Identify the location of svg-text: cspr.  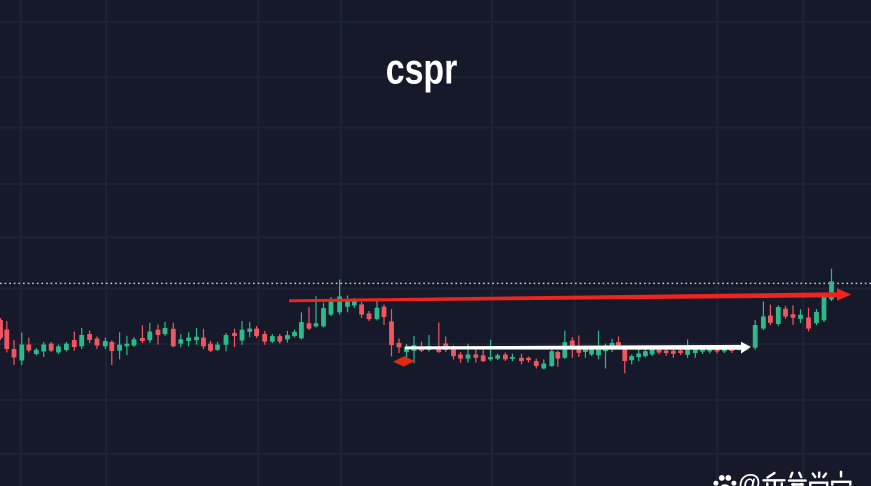
(422, 70).